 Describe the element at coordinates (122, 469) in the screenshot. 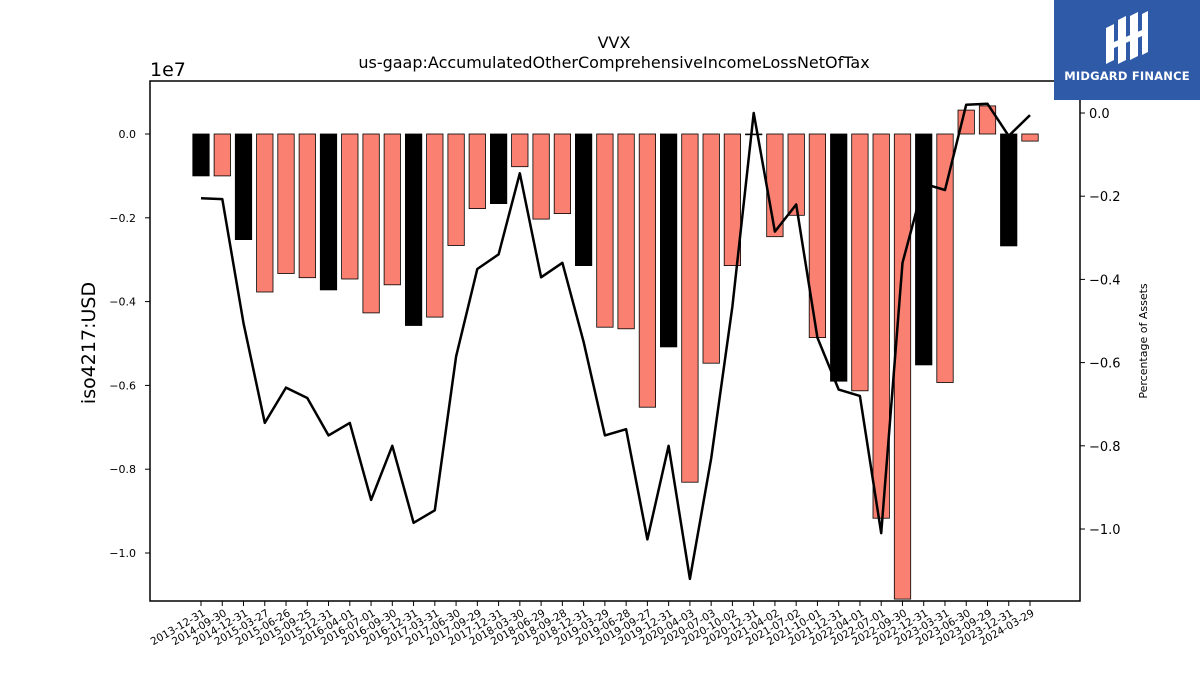

I see `y-tick-label: −0.8` at that location.